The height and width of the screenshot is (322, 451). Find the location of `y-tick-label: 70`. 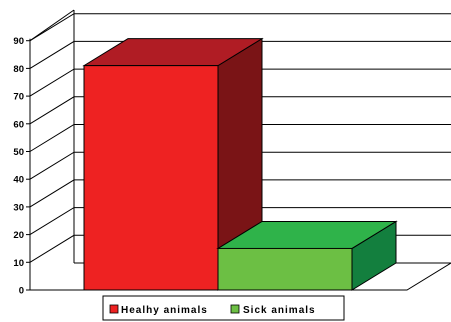

y-tick-label: 70 is located at coordinates (18, 97).